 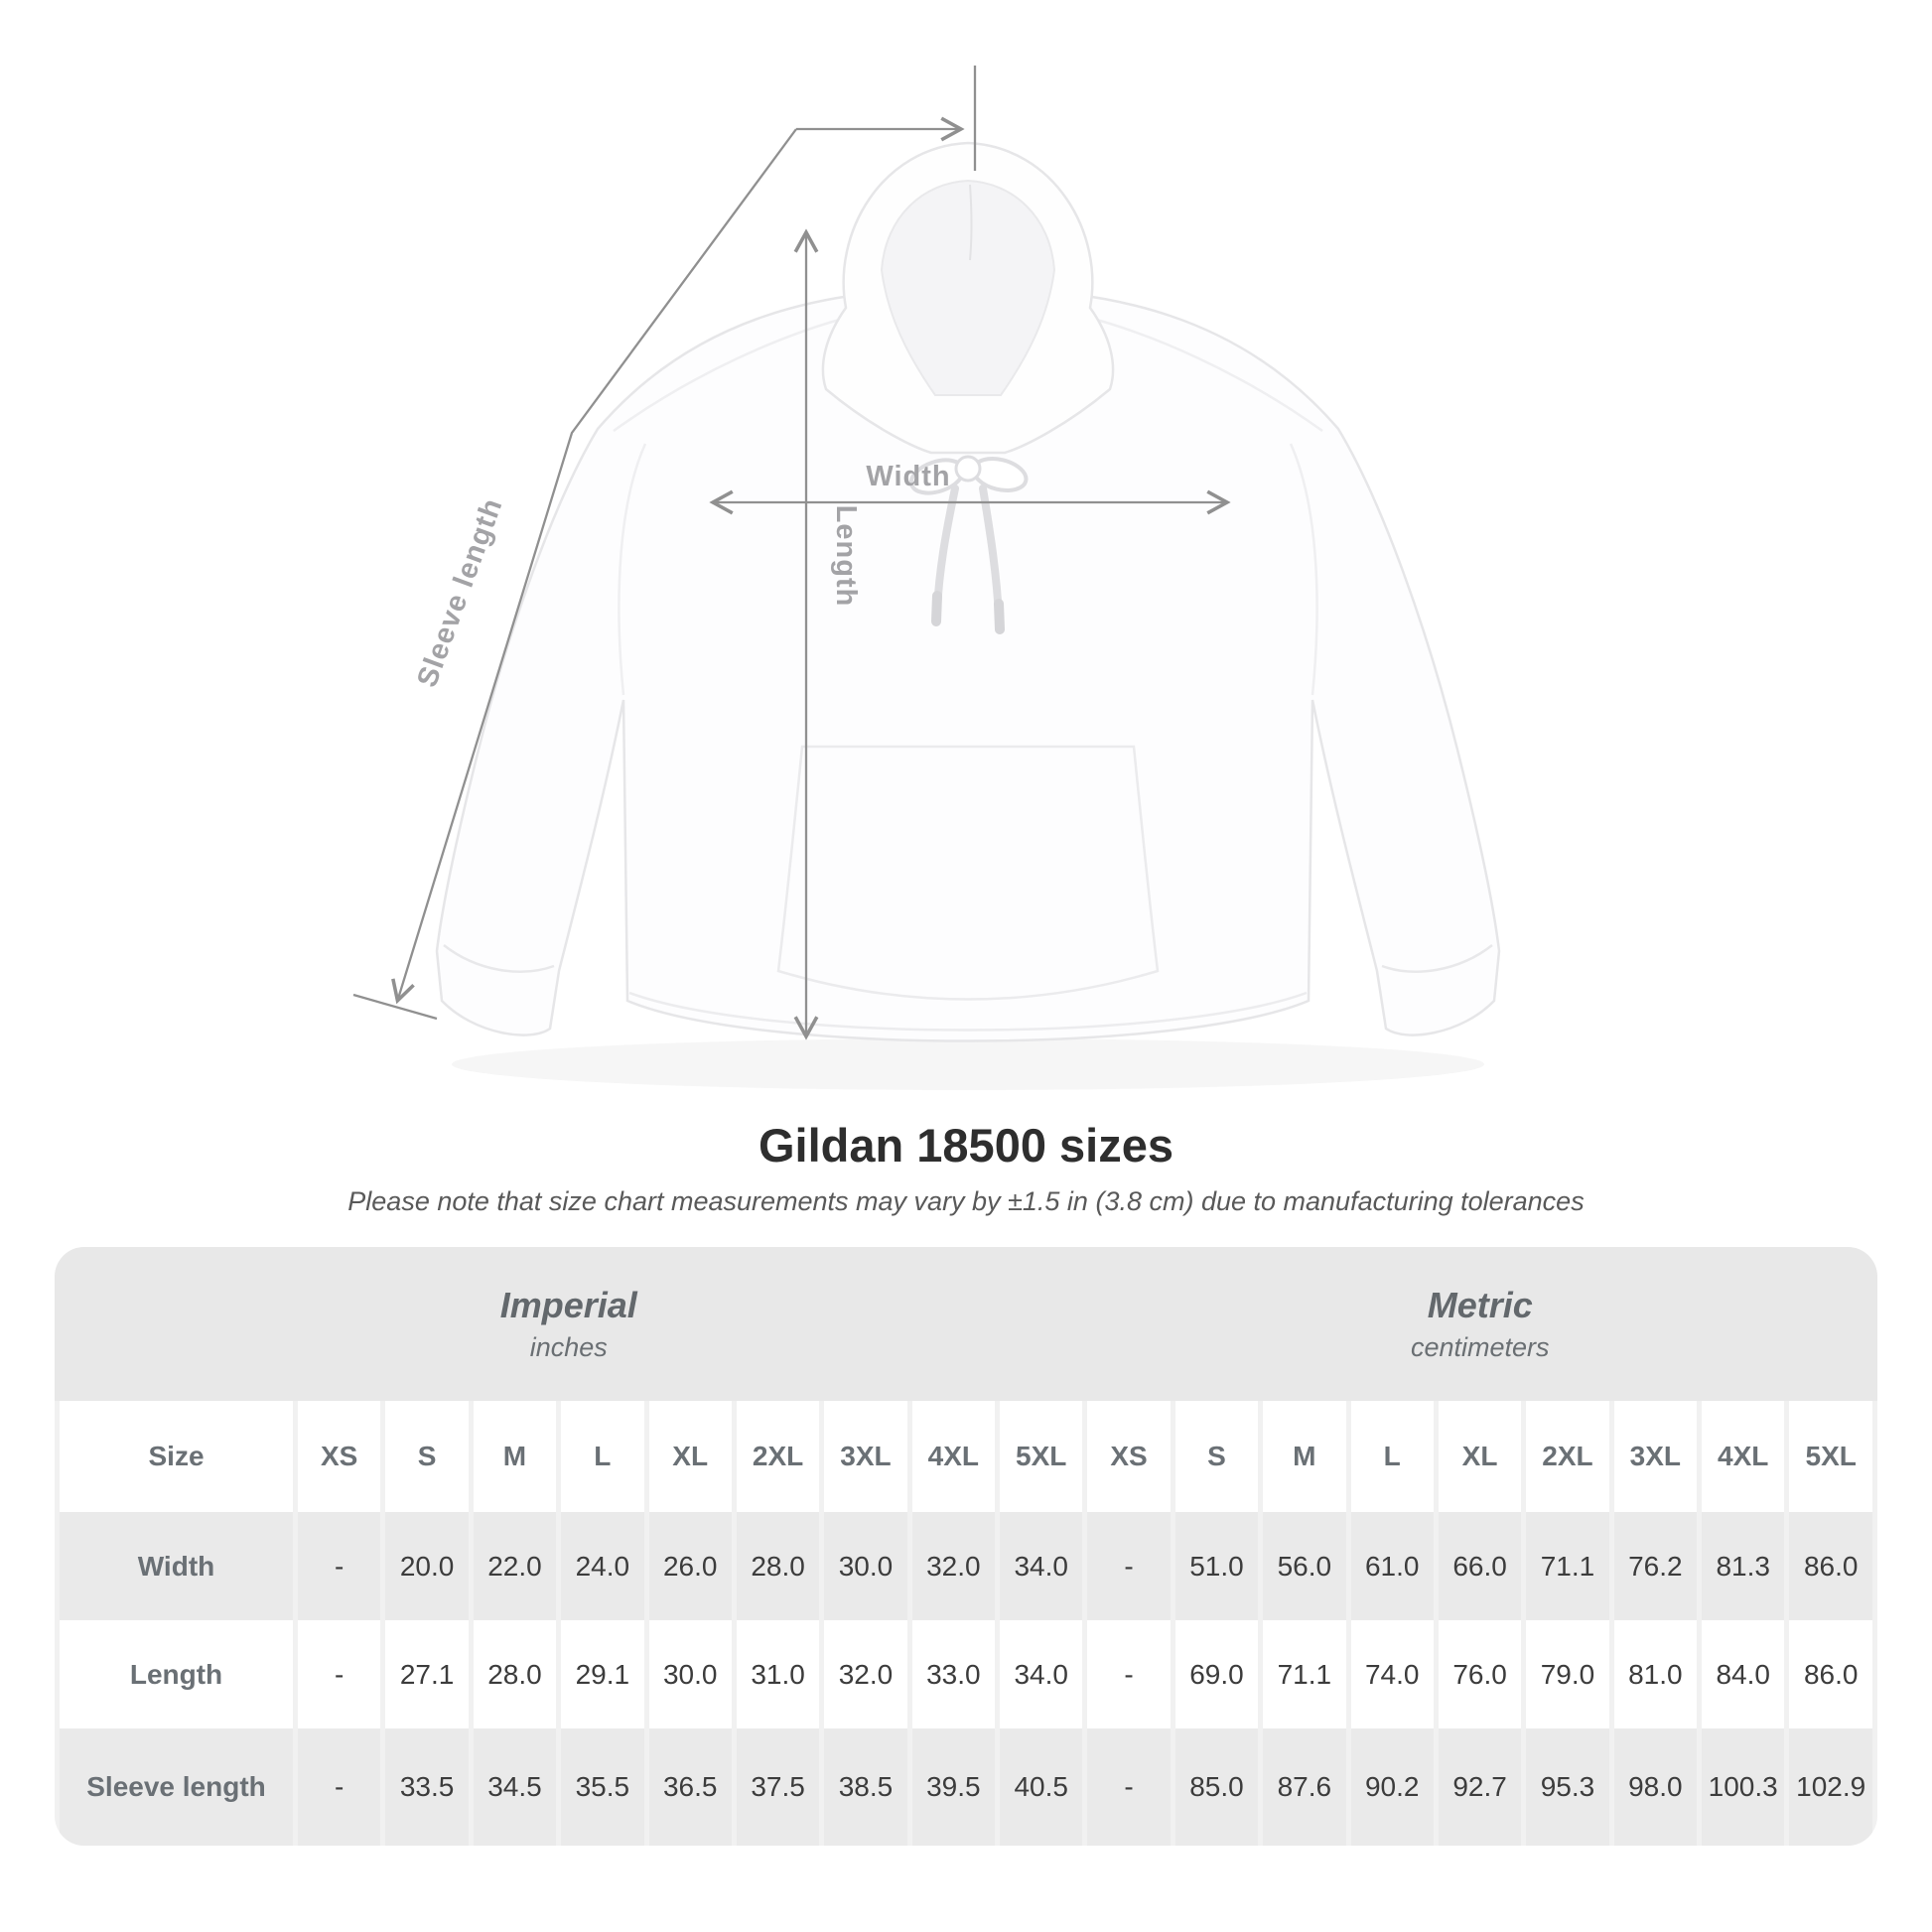 I want to click on value-cell: 92.7, so click(x=1480, y=1788).